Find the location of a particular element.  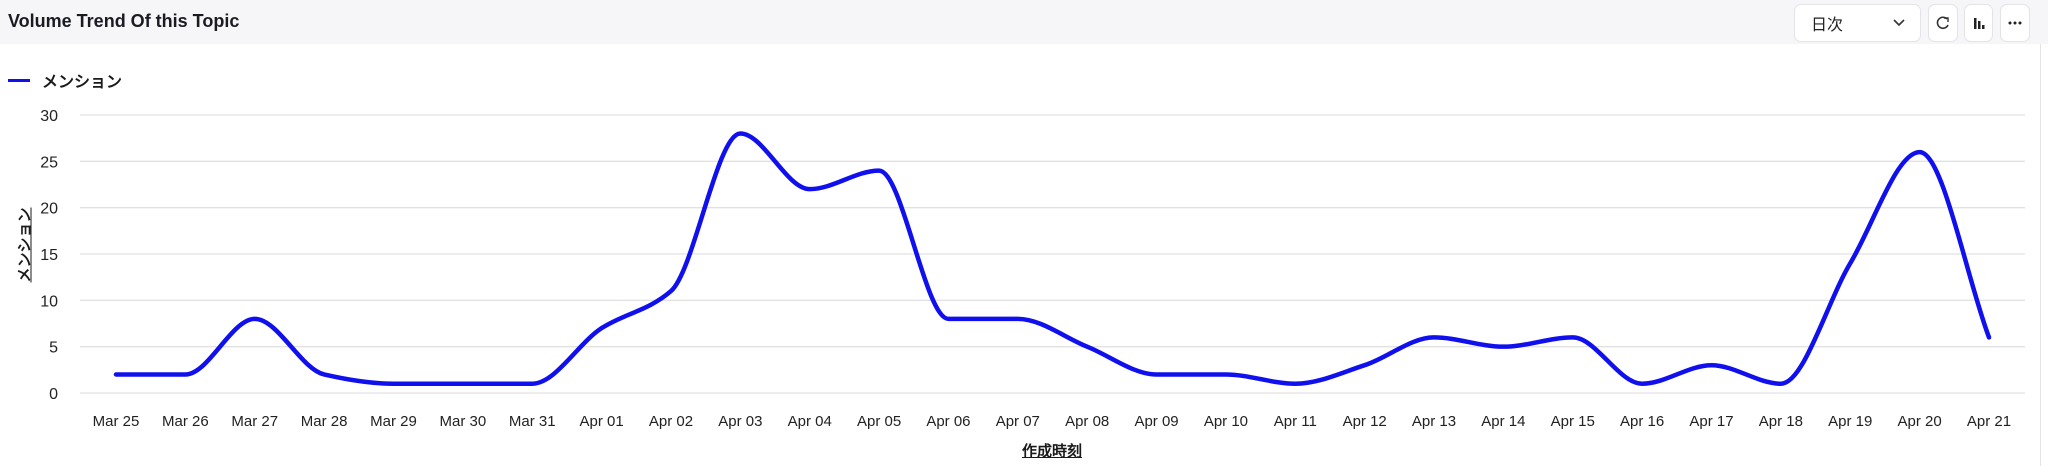

chart-type-button is located at coordinates (1978, 23).